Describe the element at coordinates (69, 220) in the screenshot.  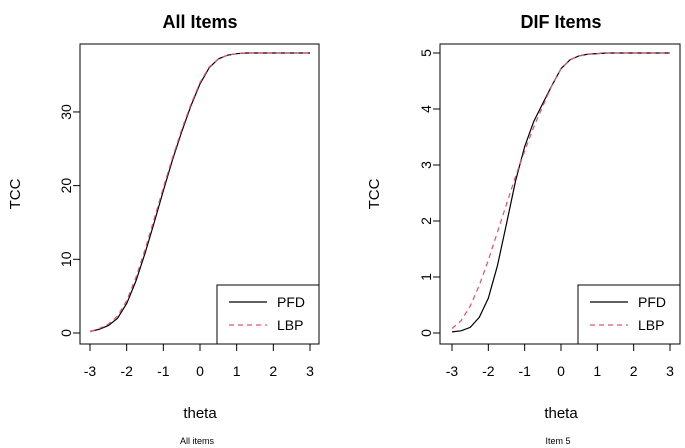
I see `y-axis: 0 10 20 30` at that location.